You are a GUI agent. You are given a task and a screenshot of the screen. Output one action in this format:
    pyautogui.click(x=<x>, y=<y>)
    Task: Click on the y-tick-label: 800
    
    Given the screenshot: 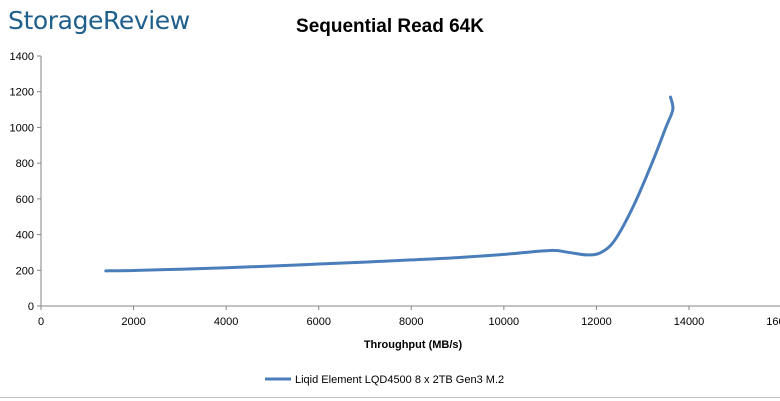 What is the action you would take?
    pyautogui.click(x=25, y=164)
    